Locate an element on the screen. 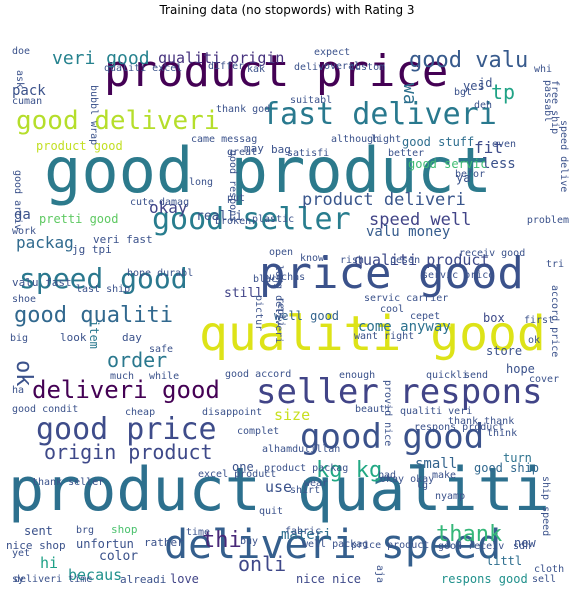 This screenshot has height=590, width=574. word-shoe: shoe is located at coordinates (24, 299).